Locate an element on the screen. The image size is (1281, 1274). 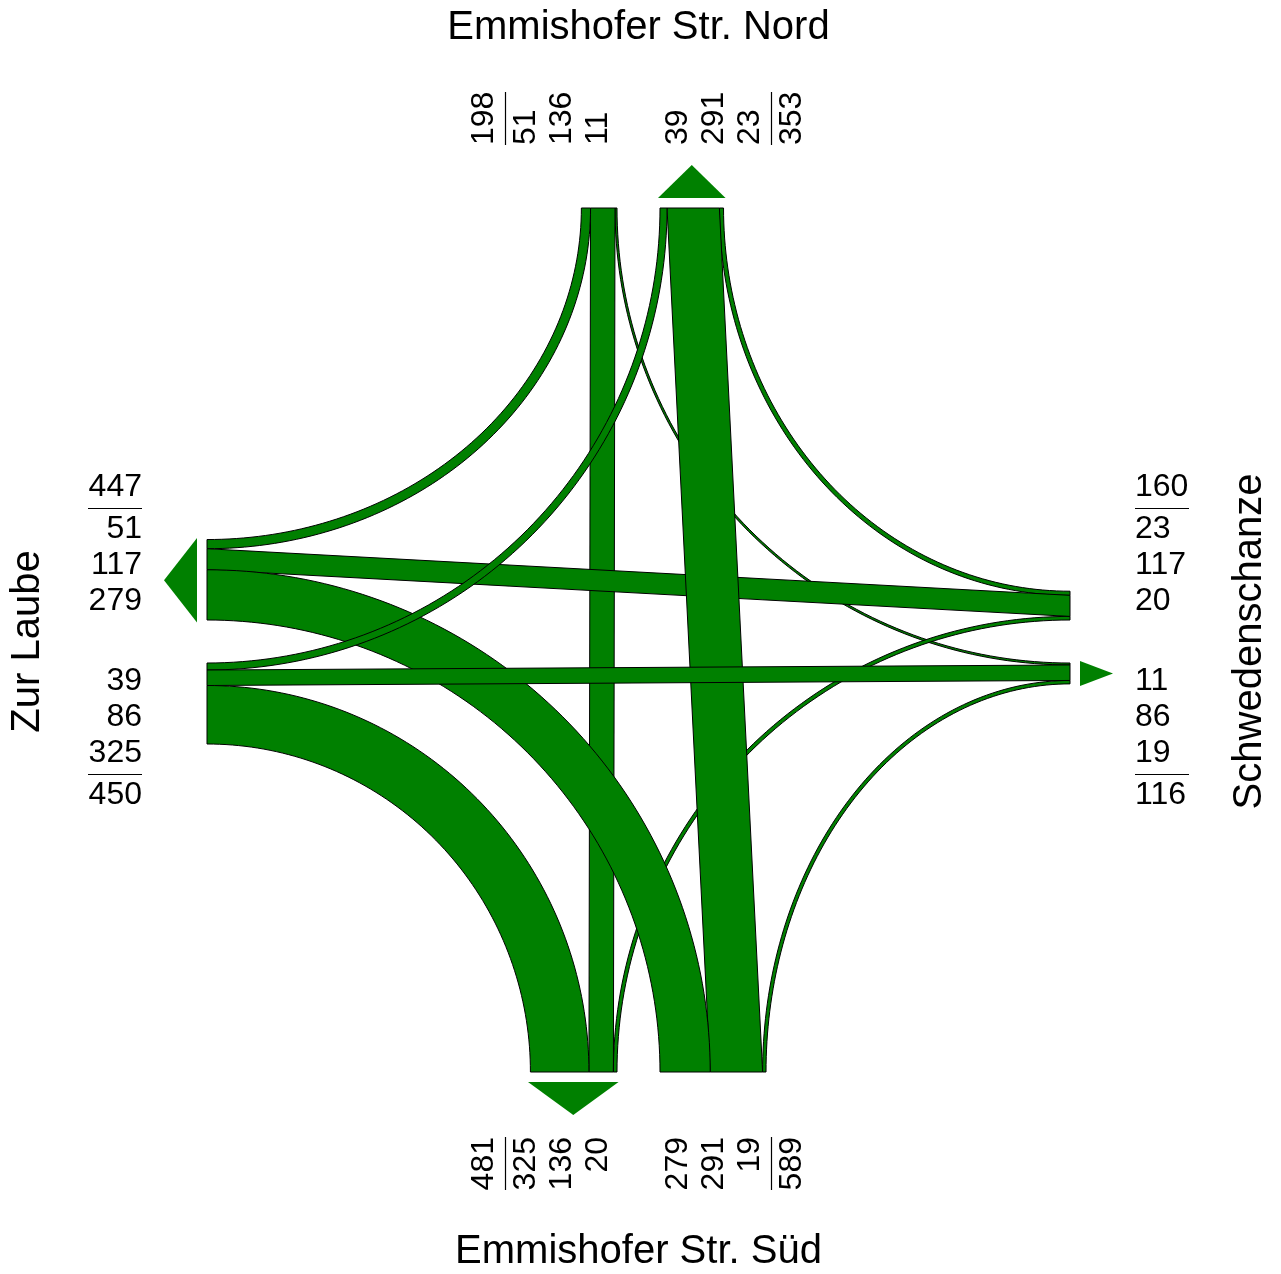
data-label: 279 is located at coordinates (115, 599).